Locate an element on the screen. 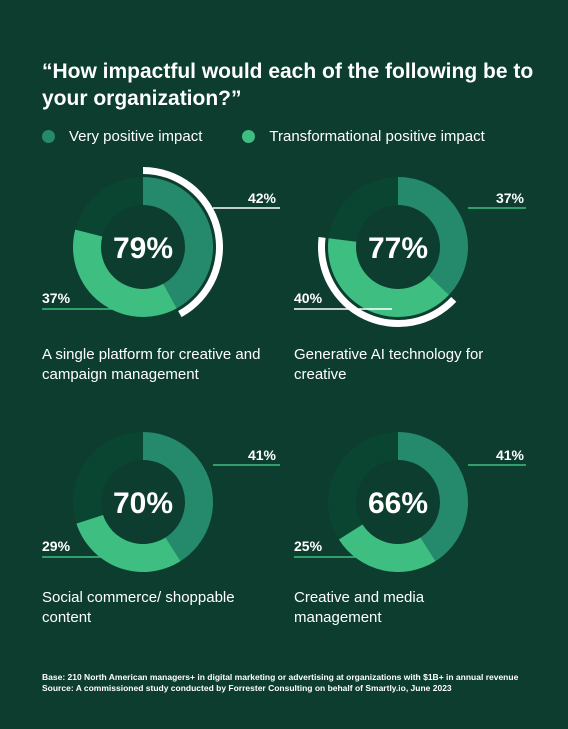  donut-3-slice-very-positive is located at coordinates (178, 497).